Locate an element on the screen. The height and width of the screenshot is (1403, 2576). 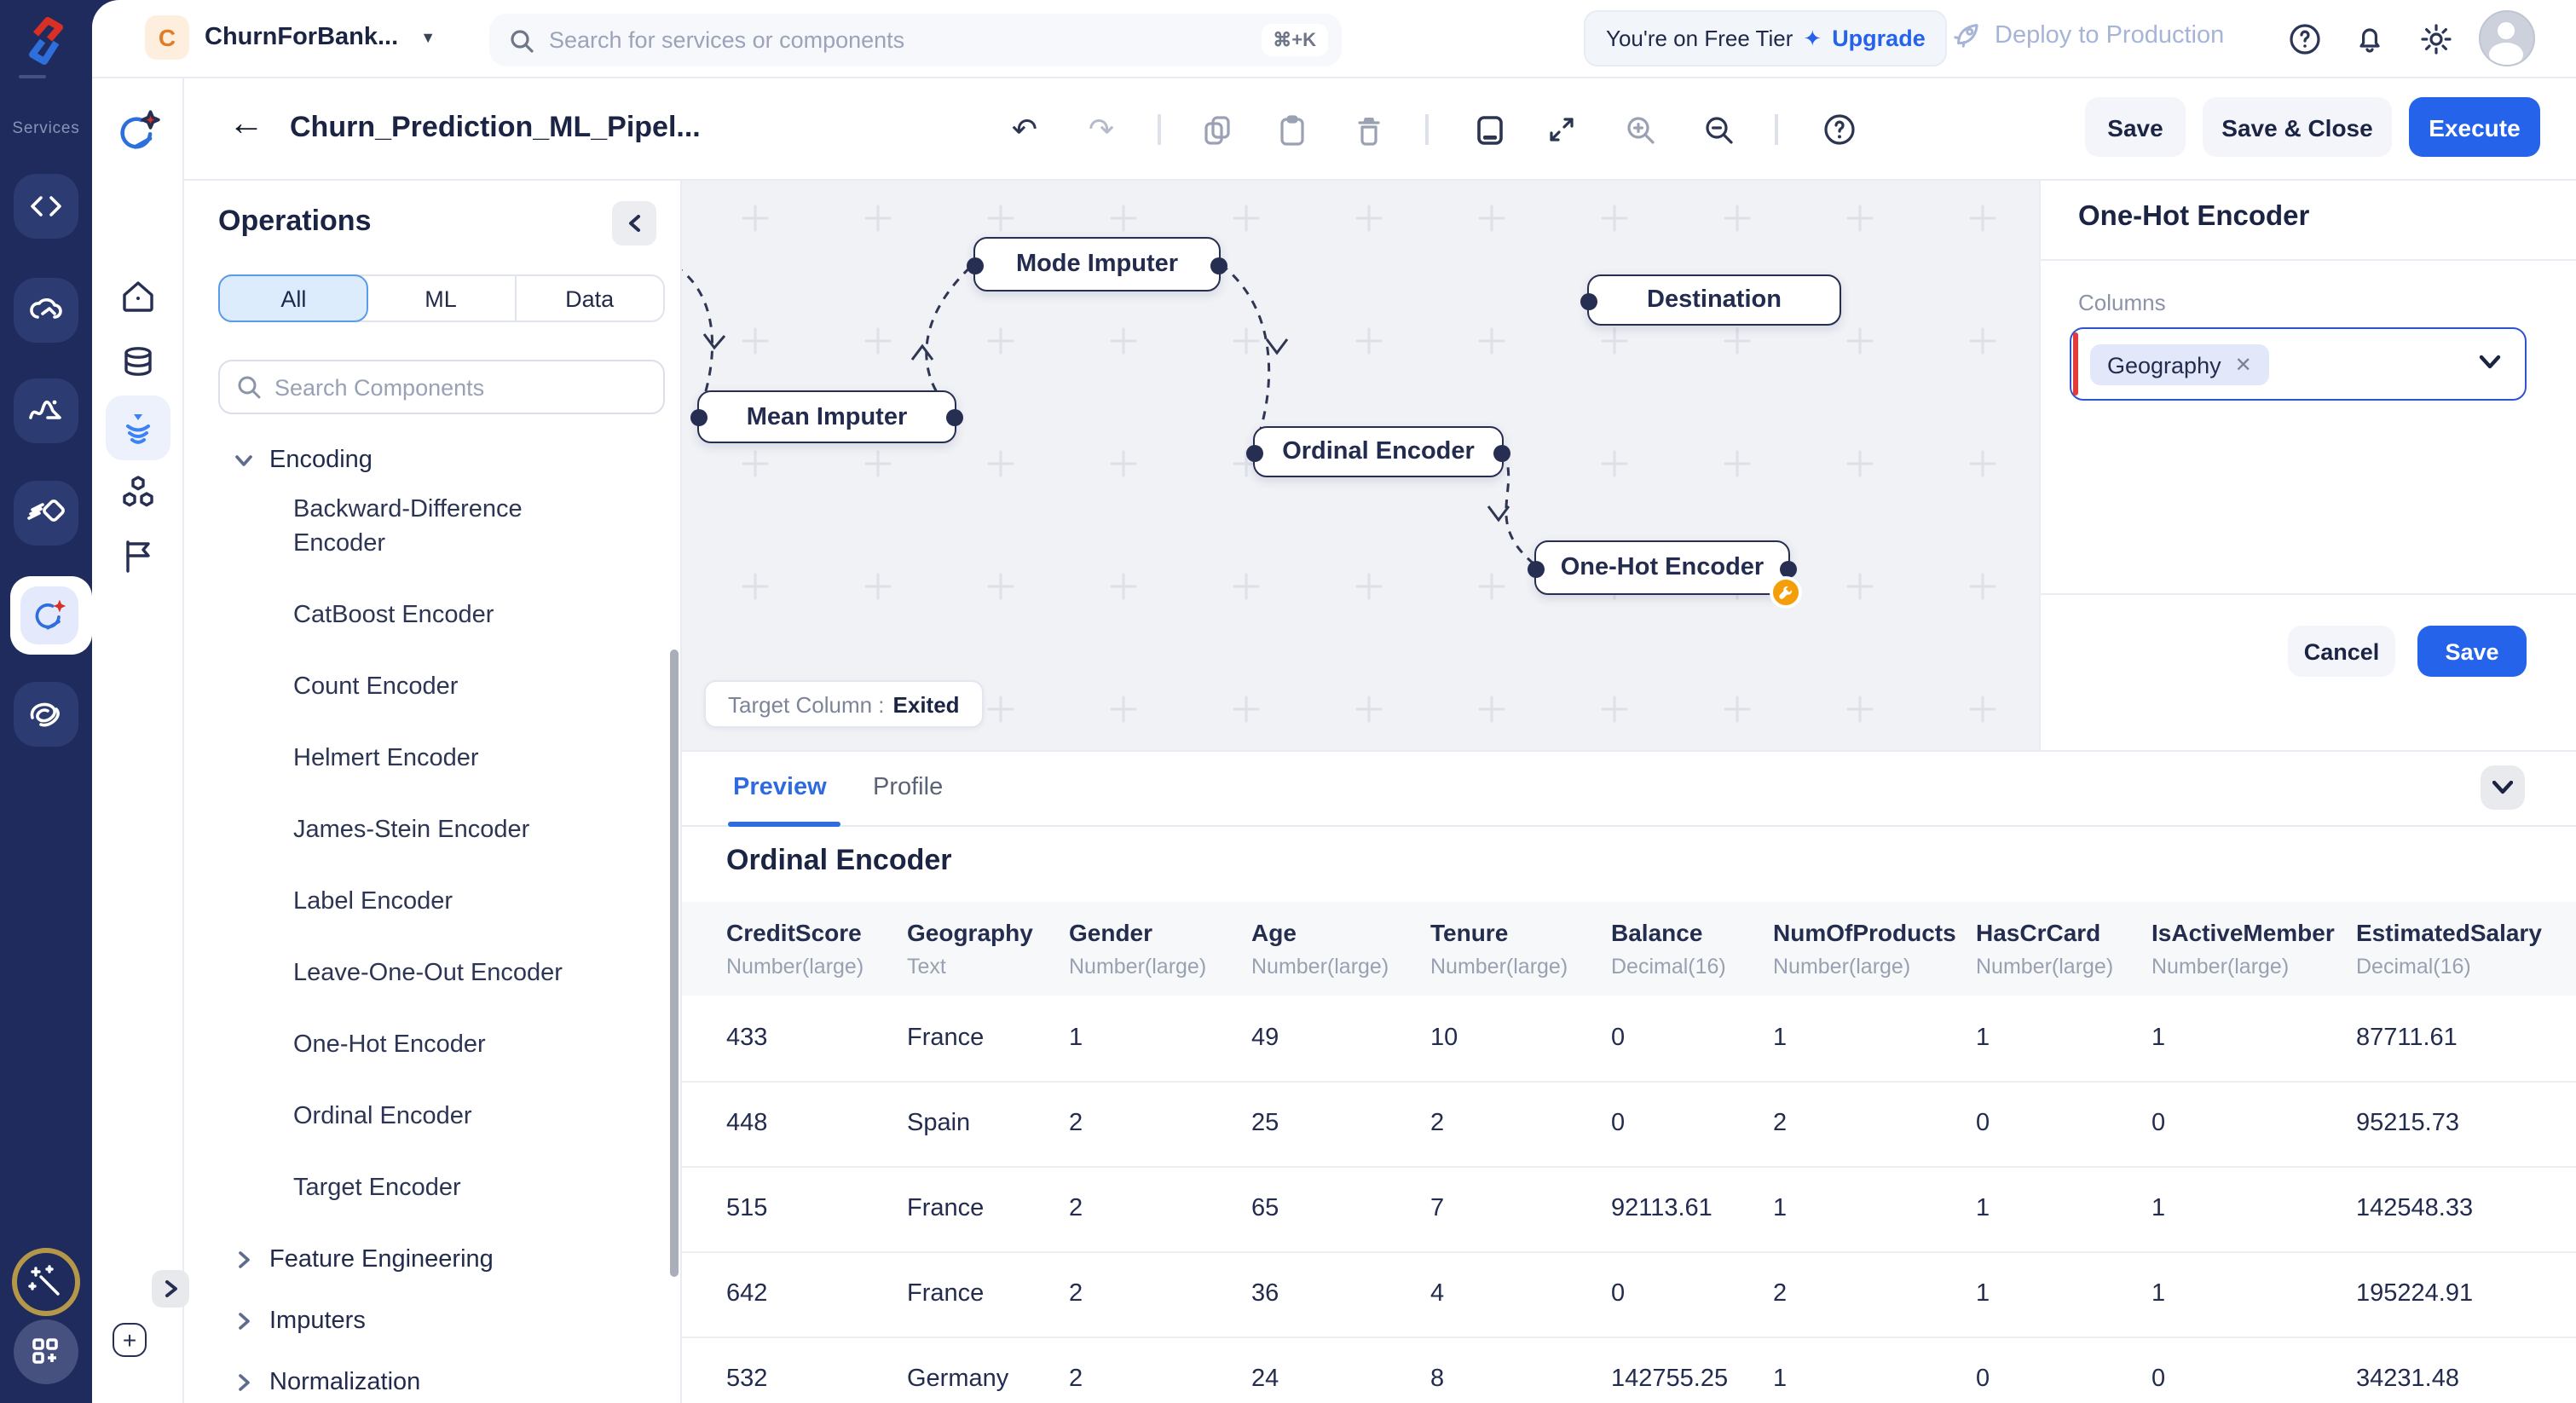
operations-scrollbar is located at coordinates (674, 963).